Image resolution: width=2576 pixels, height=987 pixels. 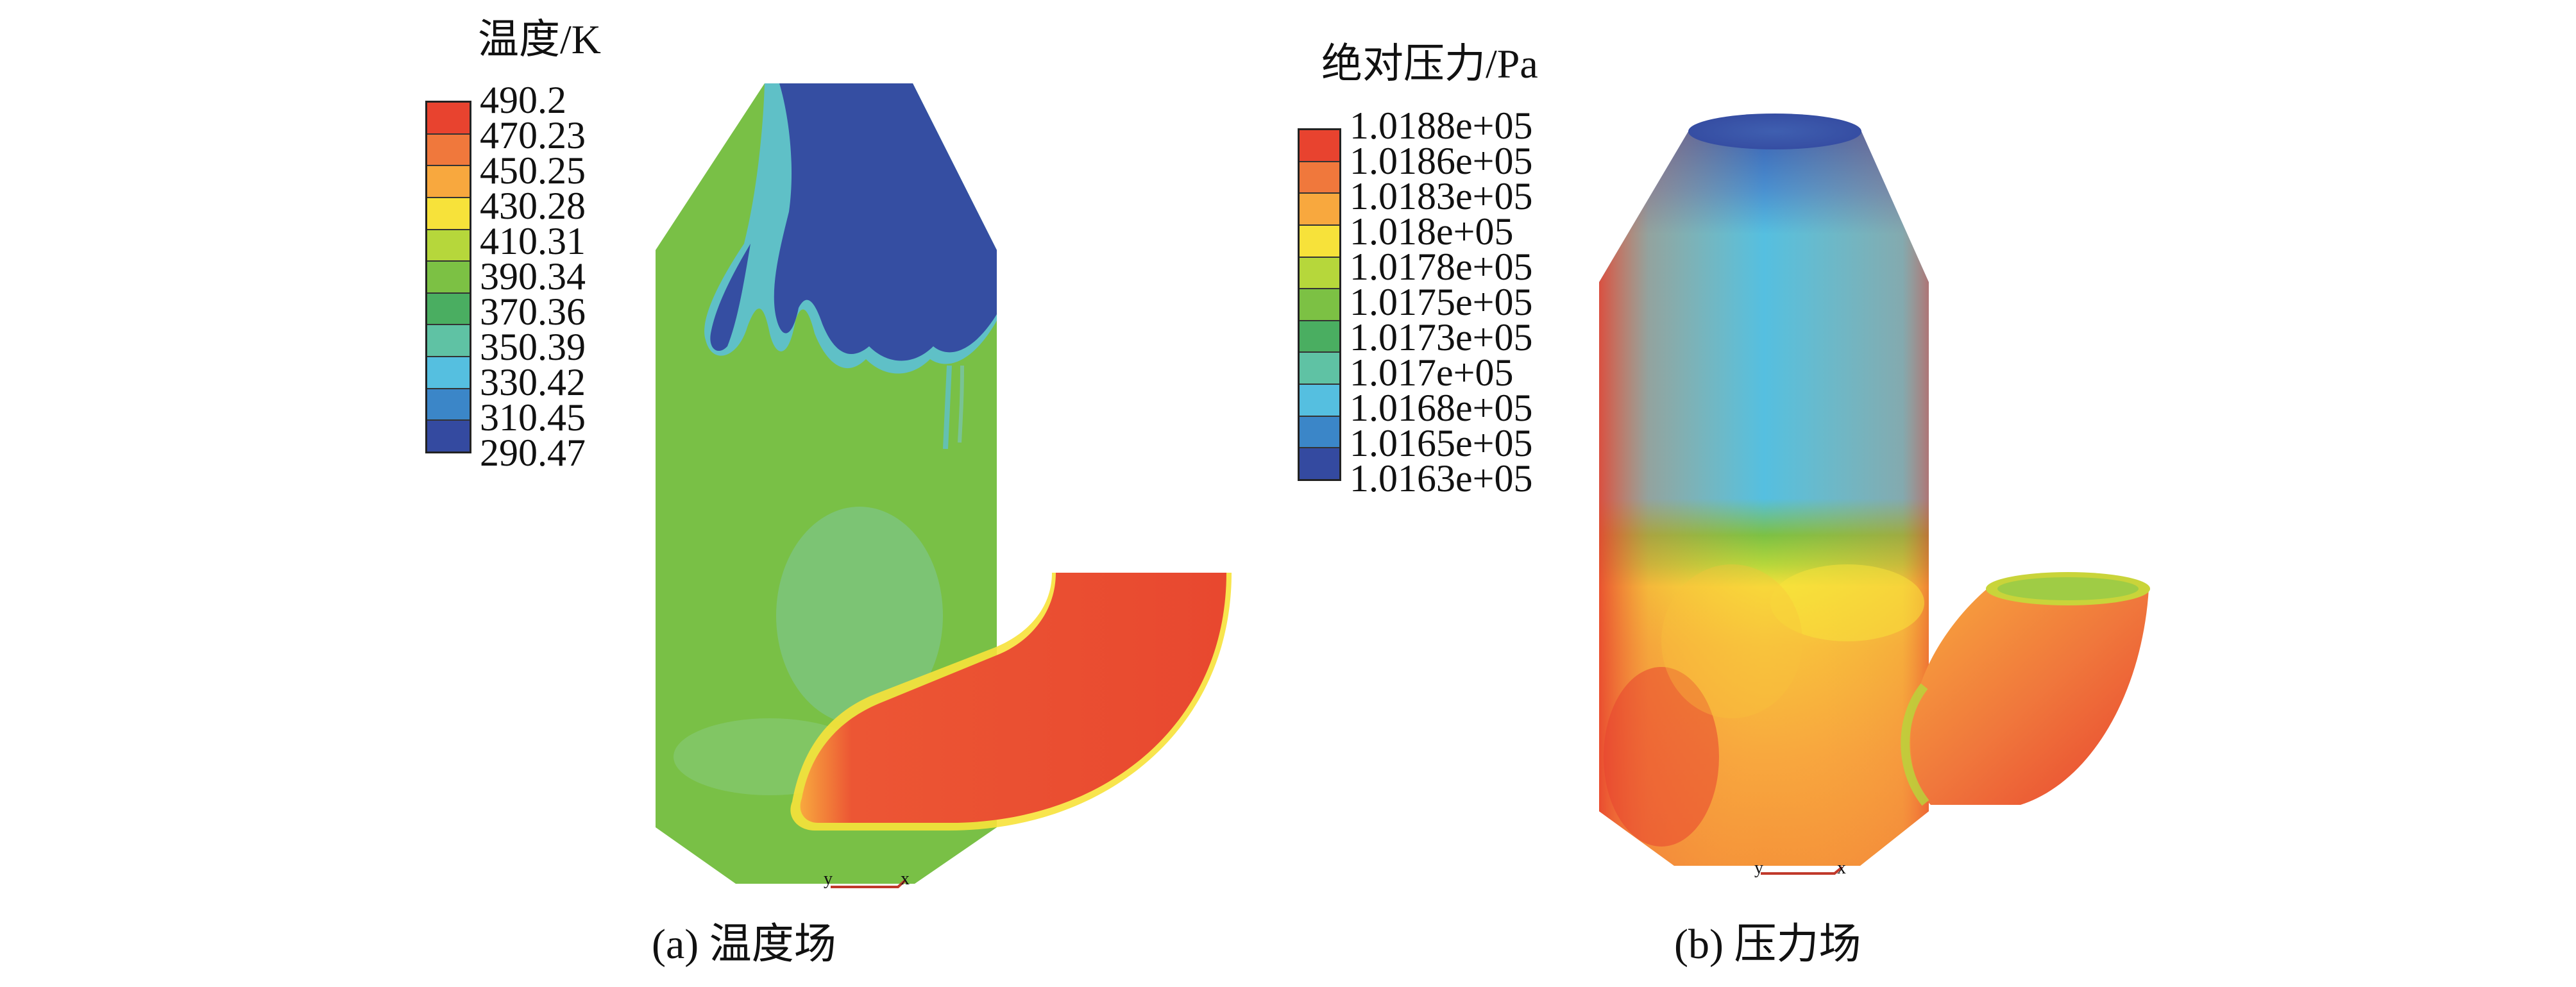 What do you see at coordinates (744, 945) in the screenshot?
I see `caption-temperature: (a) 温度场` at bounding box center [744, 945].